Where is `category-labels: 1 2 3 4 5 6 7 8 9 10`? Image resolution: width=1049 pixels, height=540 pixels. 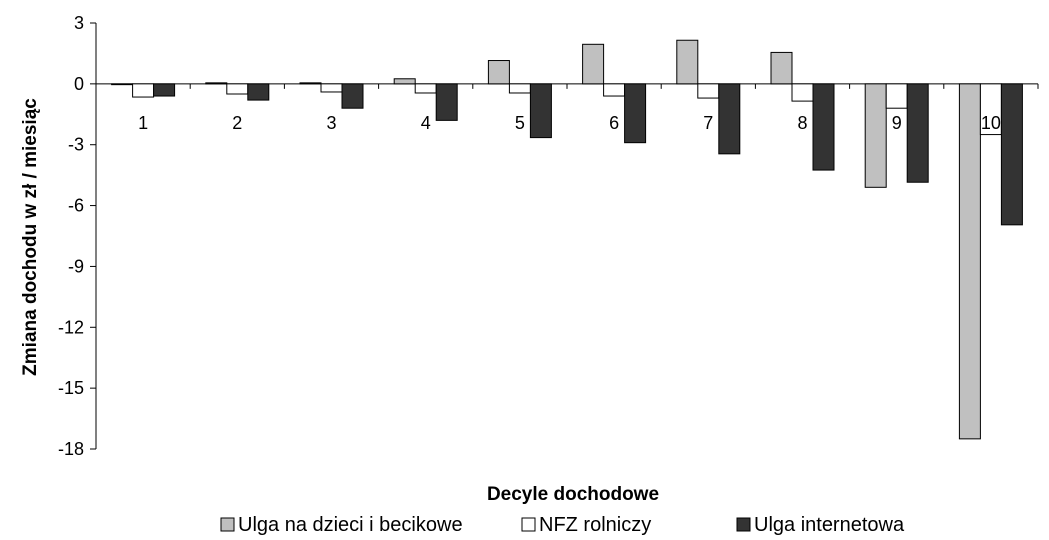
category-labels: 1 2 3 4 5 6 7 8 9 10 is located at coordinates (569, 123).